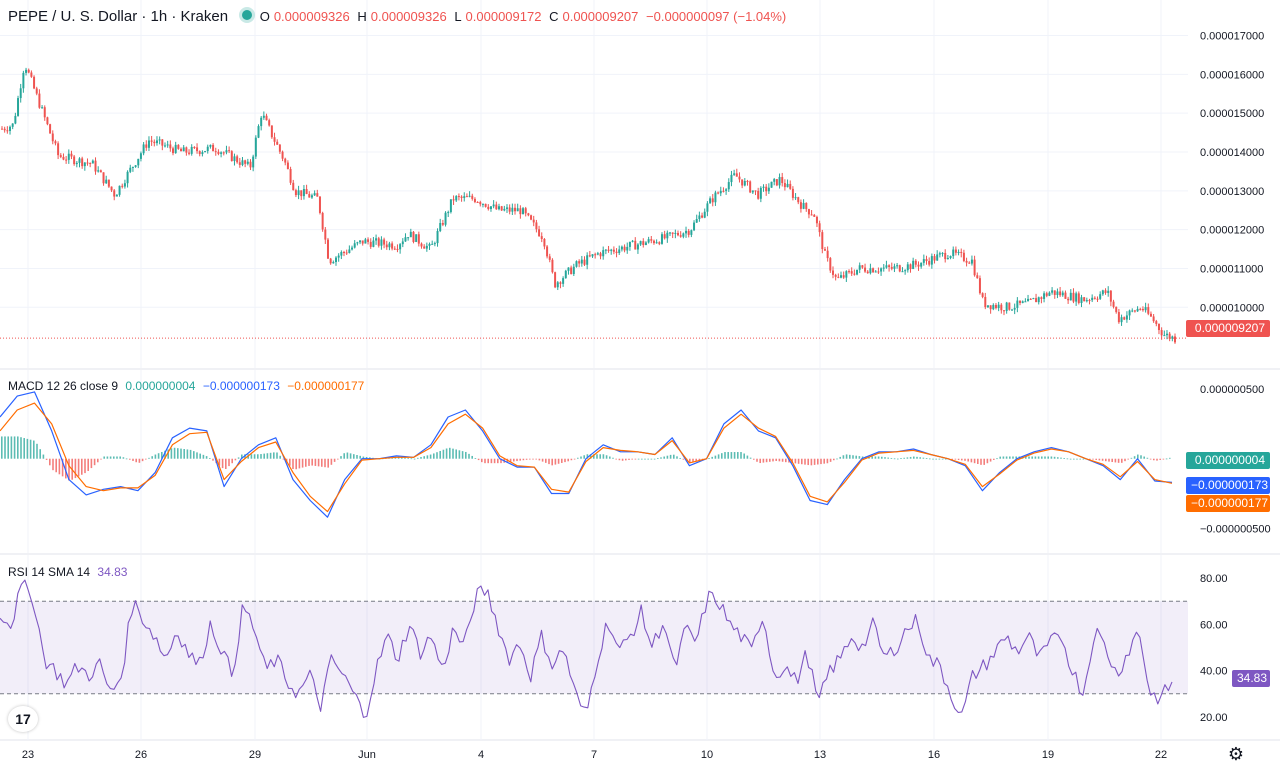 The width and height of the screenshot is (1280, 768). Describe the element at coordinates (1235, 754) in the screenshot. I see `gear-icon: ⚙` at that location.